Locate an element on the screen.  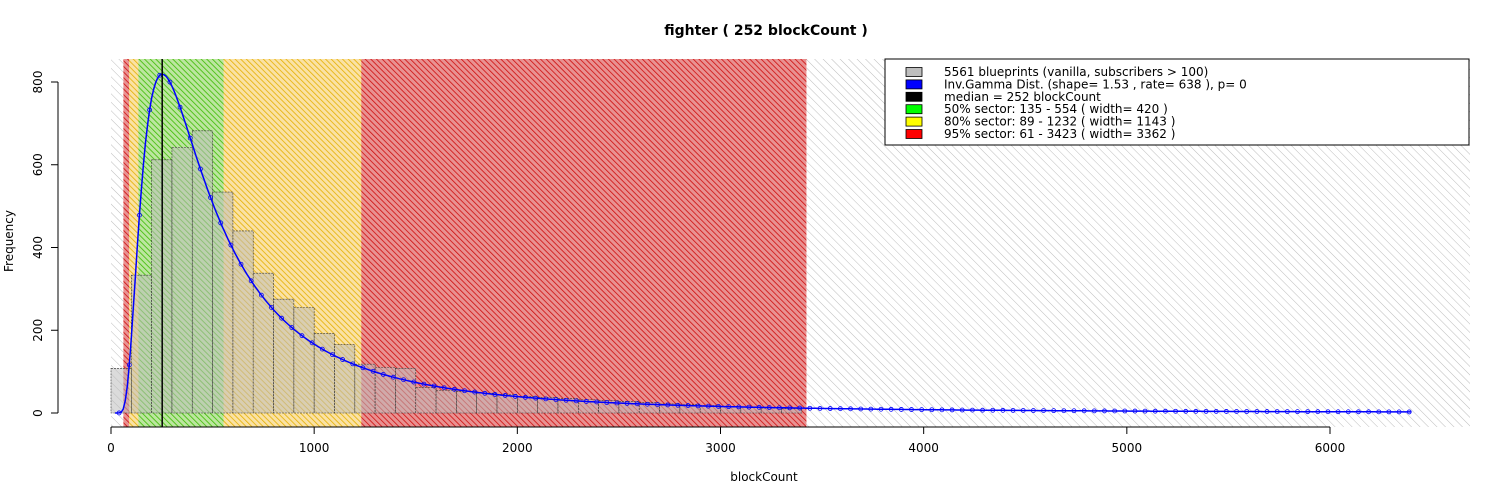
y-tick-label: 200 is located at coordinates (38, 330).